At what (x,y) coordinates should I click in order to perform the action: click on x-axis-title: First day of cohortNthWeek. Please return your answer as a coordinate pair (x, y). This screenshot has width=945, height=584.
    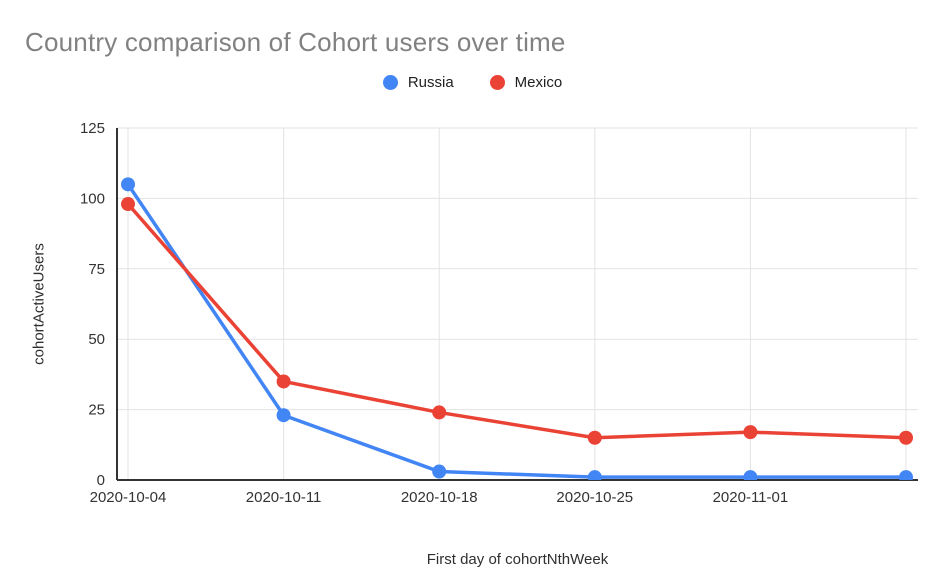
    Looking at the image, I should click on (517, 559).